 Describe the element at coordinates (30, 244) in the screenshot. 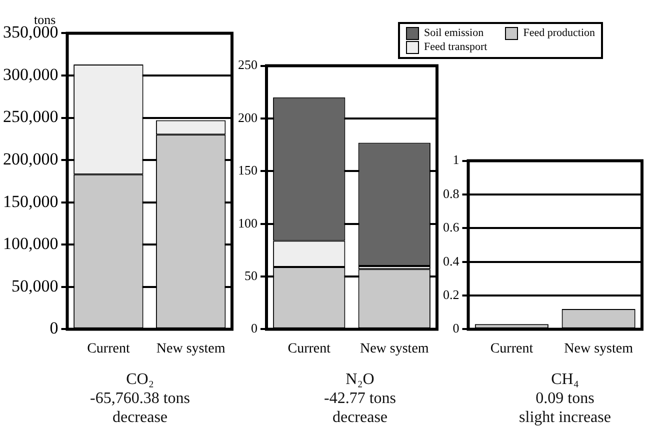

I see `y-tick-label: 100,000` at that location.